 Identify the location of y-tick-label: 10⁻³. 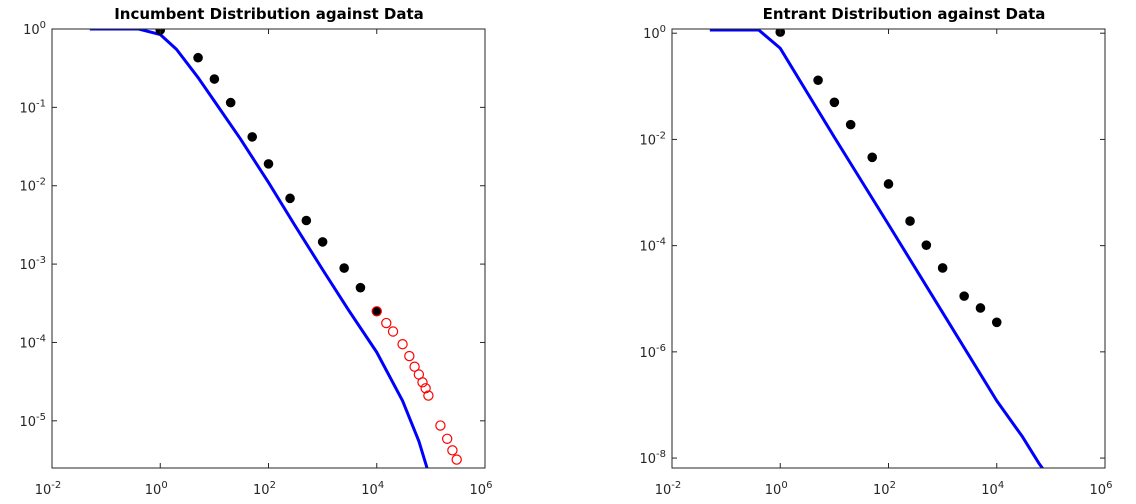
(32, 264).